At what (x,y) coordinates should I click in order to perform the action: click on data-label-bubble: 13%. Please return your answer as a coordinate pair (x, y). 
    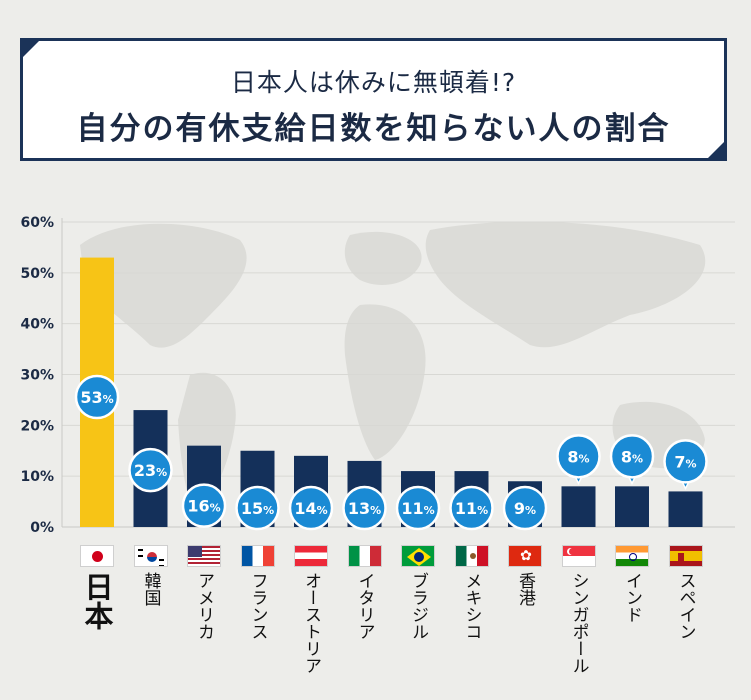
    Looking at the image, I should click on (364, 508).